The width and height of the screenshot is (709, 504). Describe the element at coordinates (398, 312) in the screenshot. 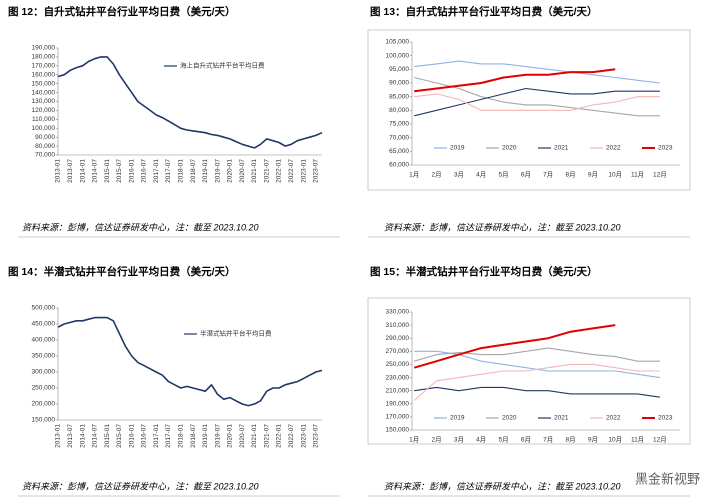

I see `y-tick-label: 330,000` at that location.